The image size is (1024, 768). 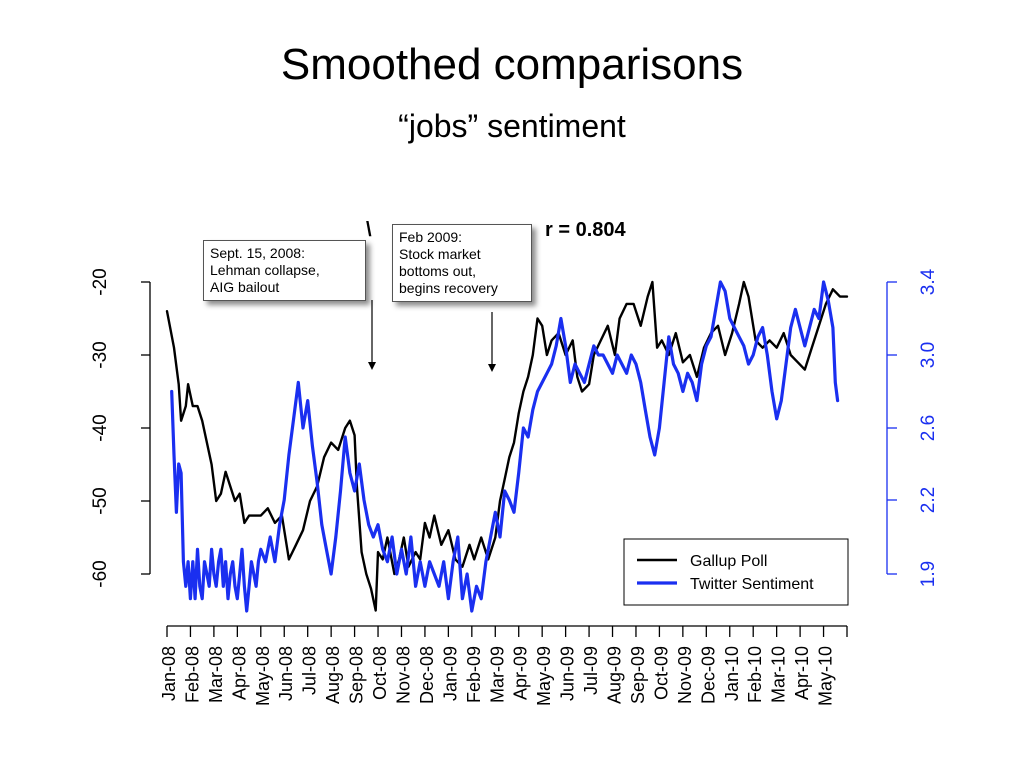 What do you see at coordinates (448, 288) in the screenshot?
I see `annotation-text-line: begins recovery` at bounding box center [448, 288].